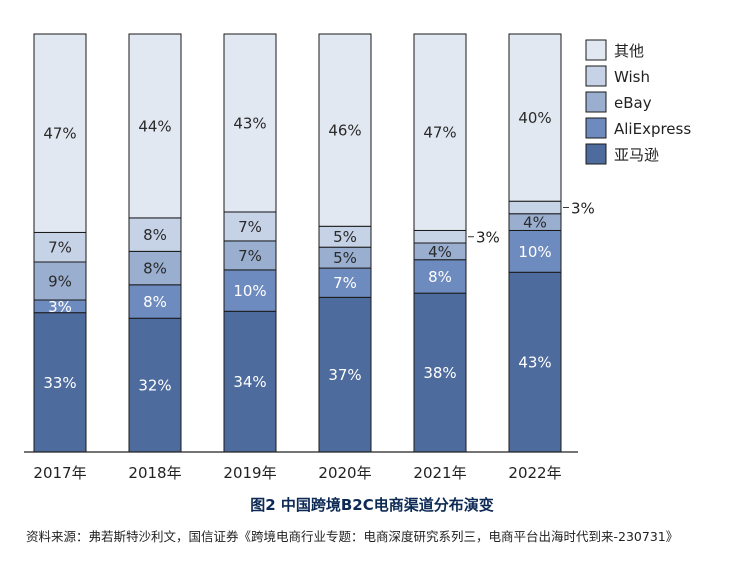  I want to click on x-tick-label: 2019年, so click(249, 473).